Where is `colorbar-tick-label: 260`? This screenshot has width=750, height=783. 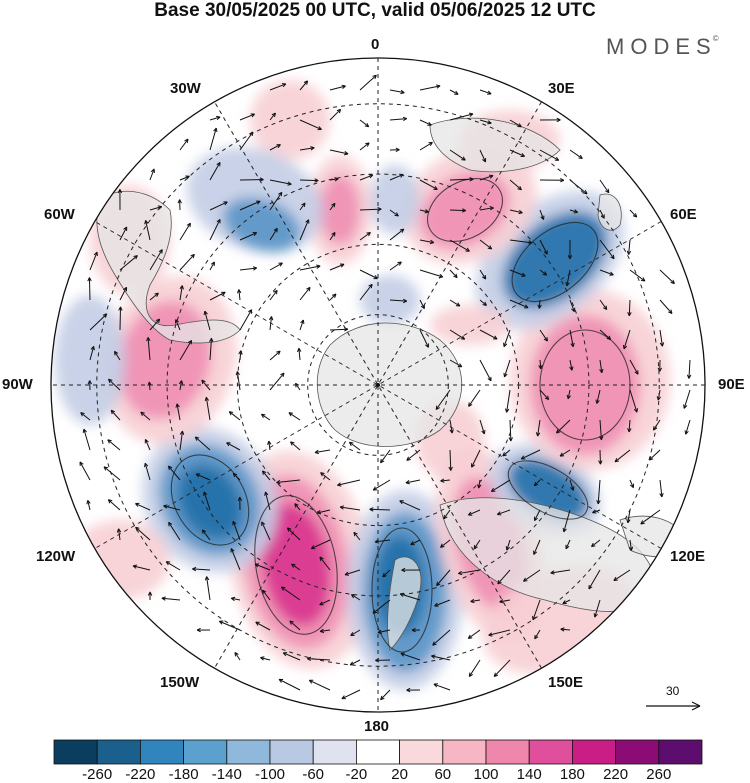 colorbar-tick-label: 260 is located at coordinates (659, 774).